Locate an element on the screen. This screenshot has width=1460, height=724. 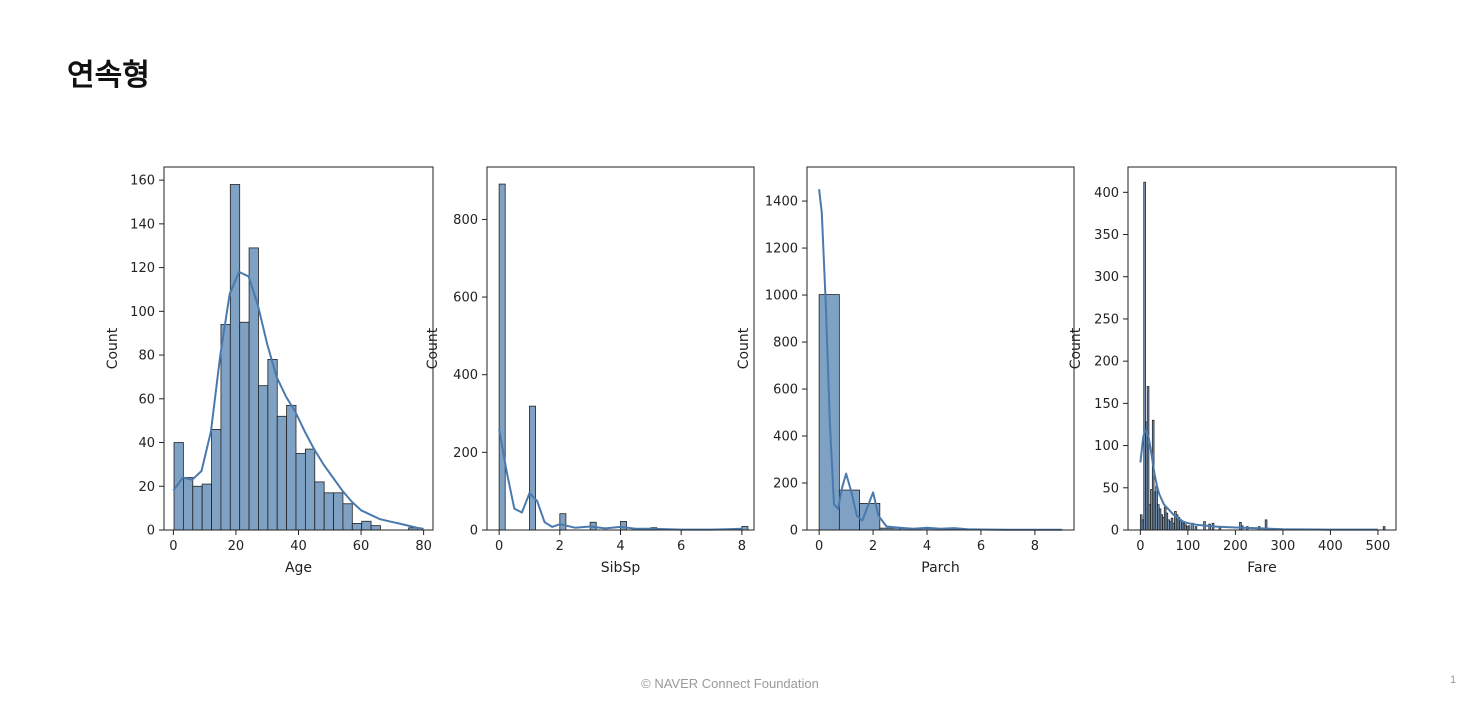
y-tick-label: 350 is located at coordinates (1106, 235).